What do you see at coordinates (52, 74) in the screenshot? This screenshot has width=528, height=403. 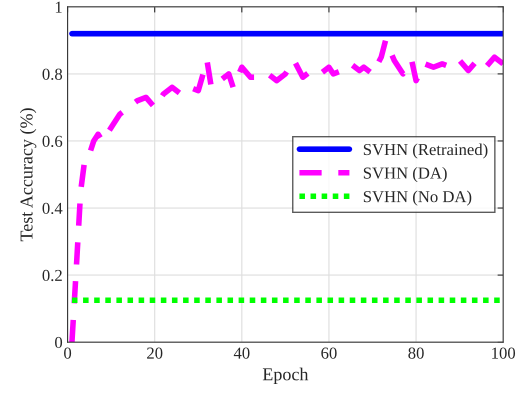 I see `y-tick-label: 0.8` at bounding box center [52, 74].